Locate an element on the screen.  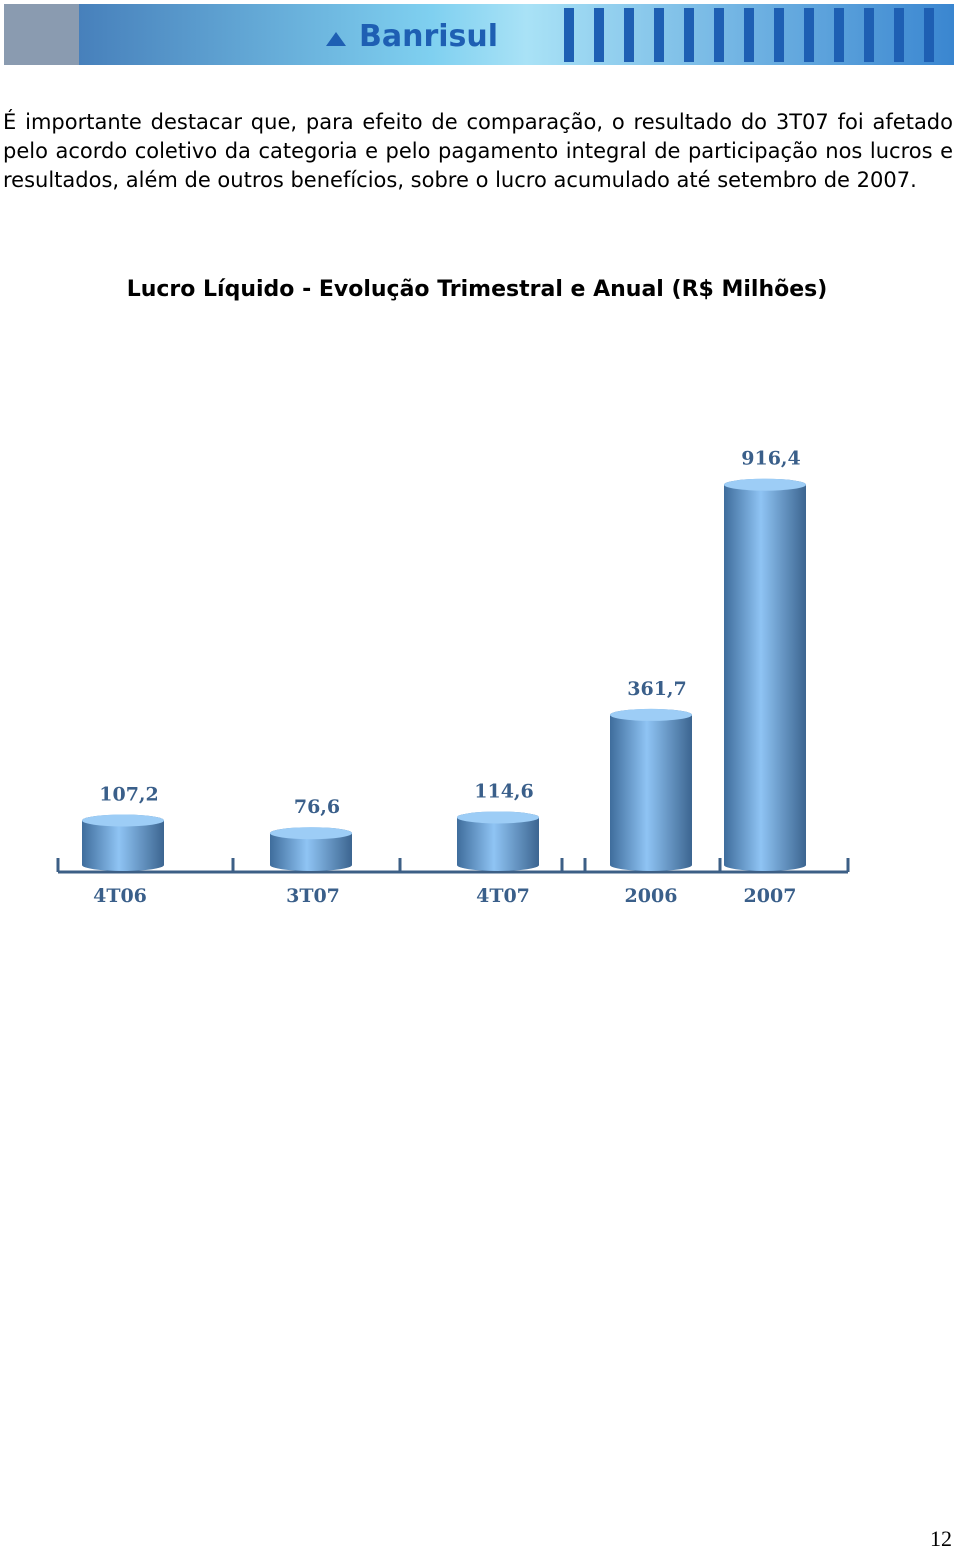
header-banner: Banrisul is located at coordinates (479, 34).